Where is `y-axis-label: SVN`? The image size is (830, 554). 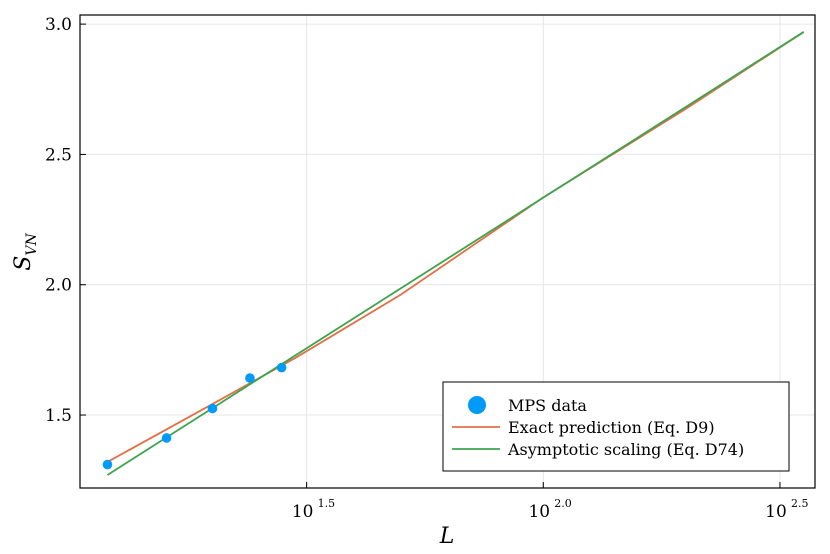
y-axis-label: SVN is located at coordinates (25, 252).